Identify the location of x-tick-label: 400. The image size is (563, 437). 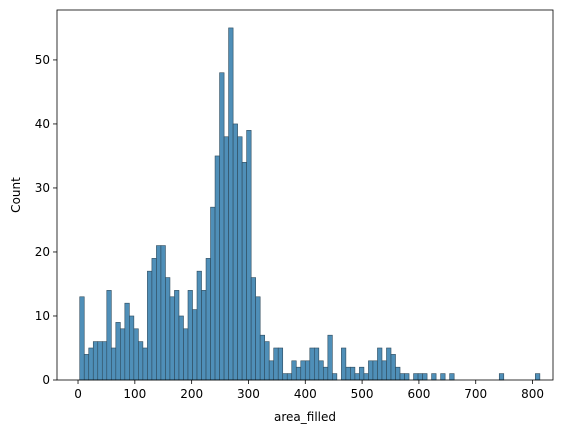
(305, 394).